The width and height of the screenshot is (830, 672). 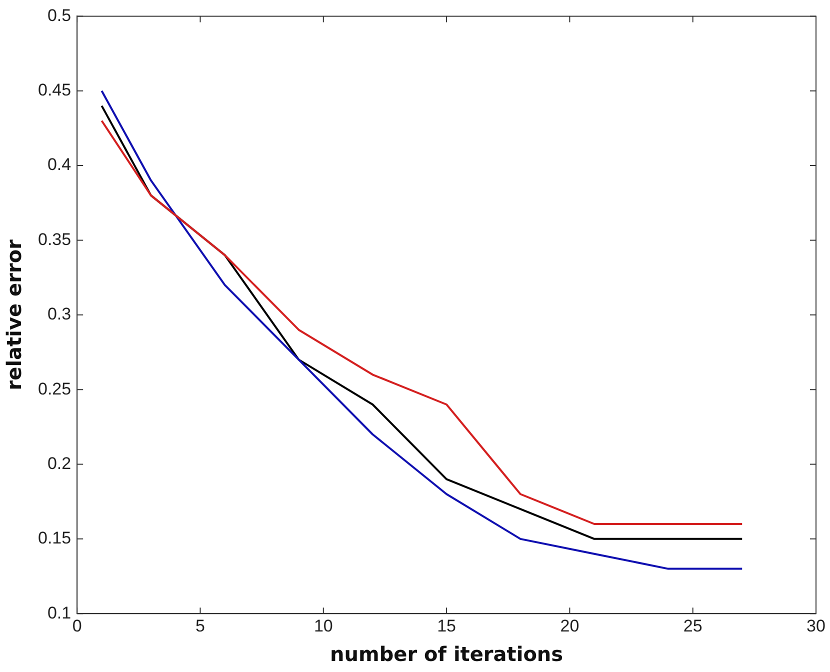 What do you see at coordinates (323, 626) in the screenshot?
I see `x-tick-label: 10` at bounding box center [323, 626].